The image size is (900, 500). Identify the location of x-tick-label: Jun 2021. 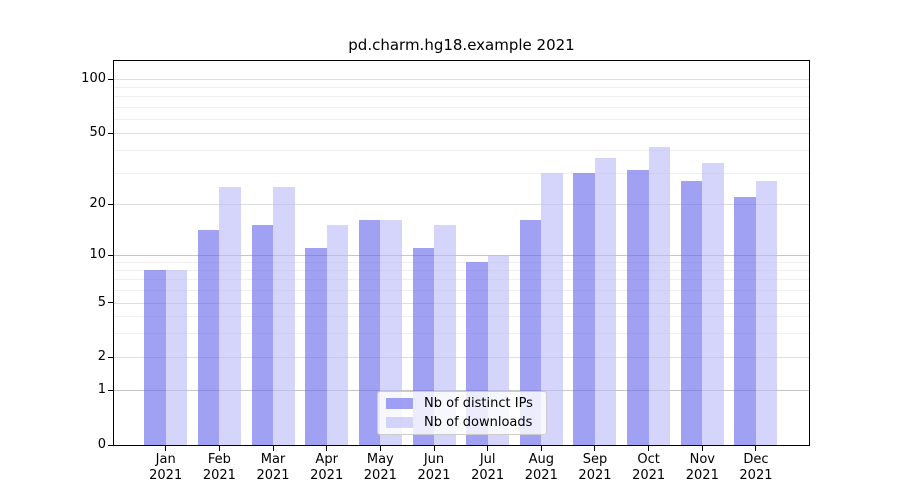
(434, 467).